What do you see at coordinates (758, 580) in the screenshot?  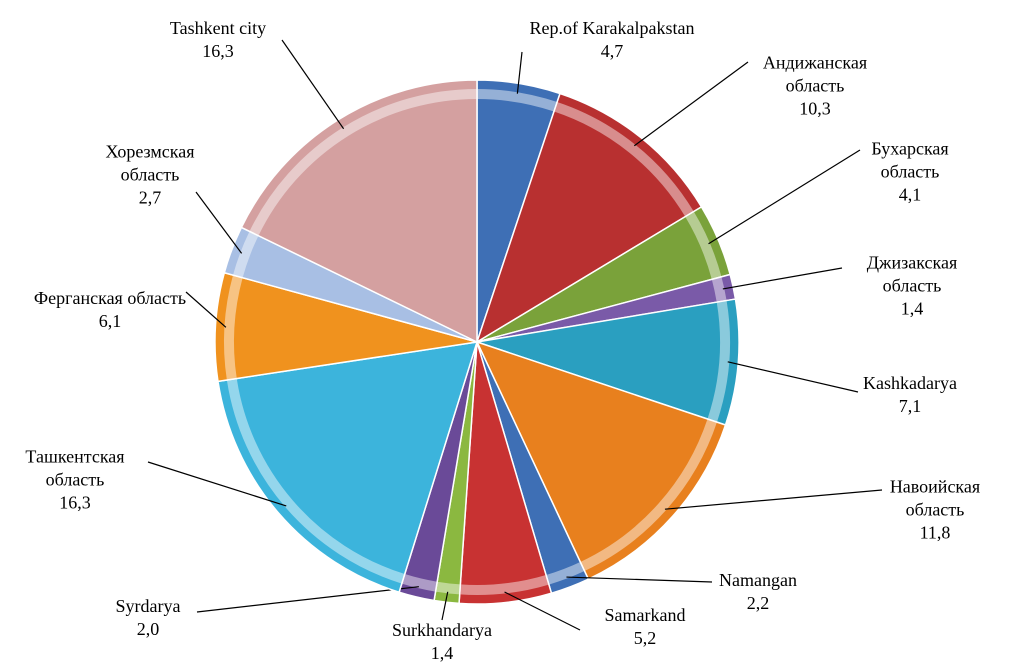 I see `category-label: Namangan` at bounding box center [758, 580].